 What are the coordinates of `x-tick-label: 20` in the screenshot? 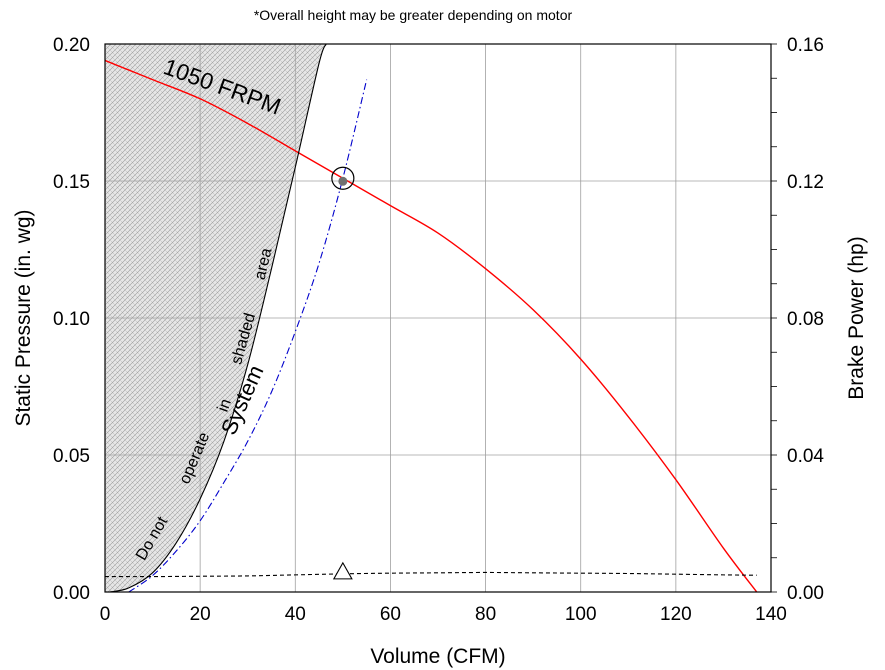 It's located at (200, 614).